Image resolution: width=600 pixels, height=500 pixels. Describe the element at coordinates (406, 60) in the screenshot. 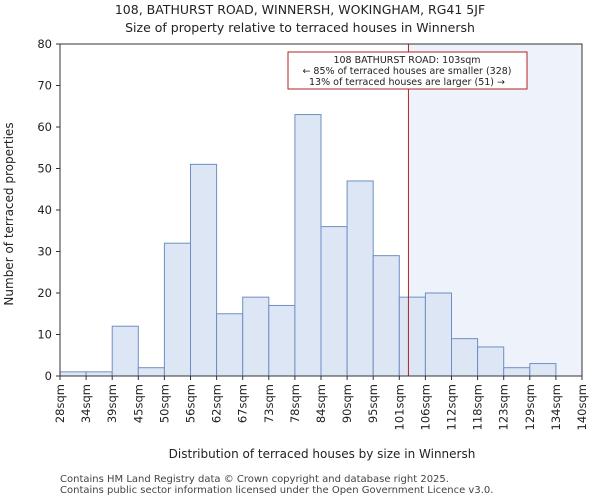

I see `annotation-line-1: 108 BATHURST ROAD: 103sqm` at that location.